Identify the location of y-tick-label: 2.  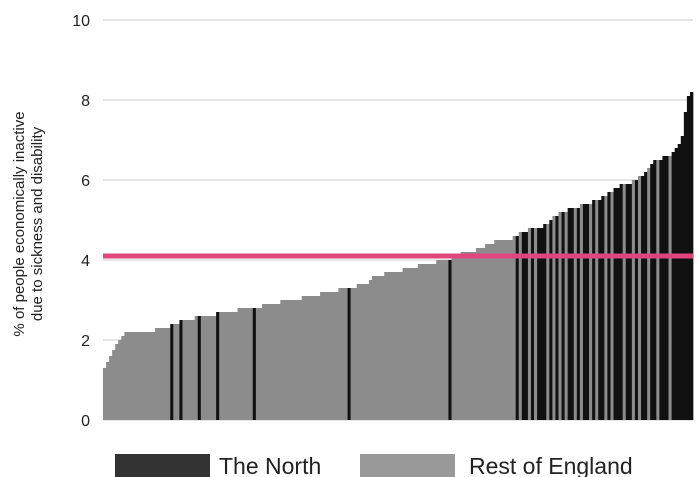
(85, 341).